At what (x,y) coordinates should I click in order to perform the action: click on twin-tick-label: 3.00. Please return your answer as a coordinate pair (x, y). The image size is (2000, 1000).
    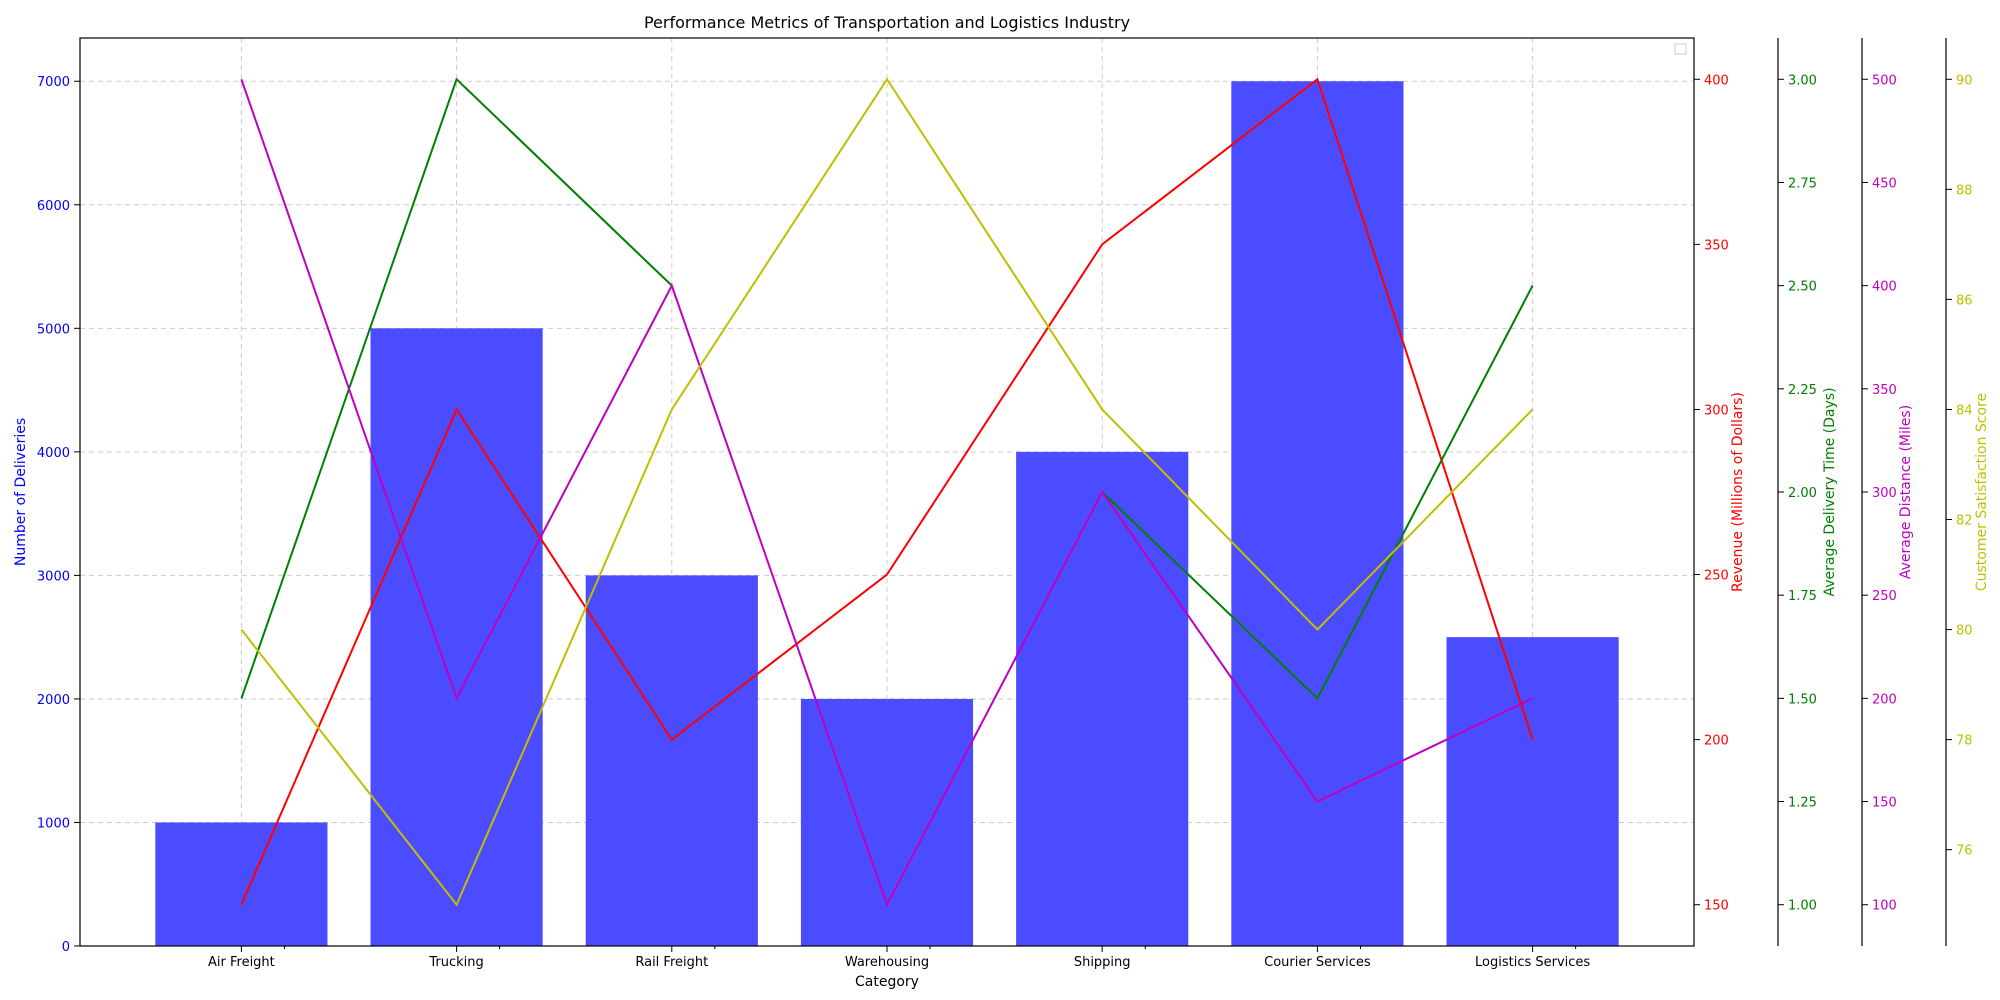
    Looking at the image, I should click on (1802, 80).